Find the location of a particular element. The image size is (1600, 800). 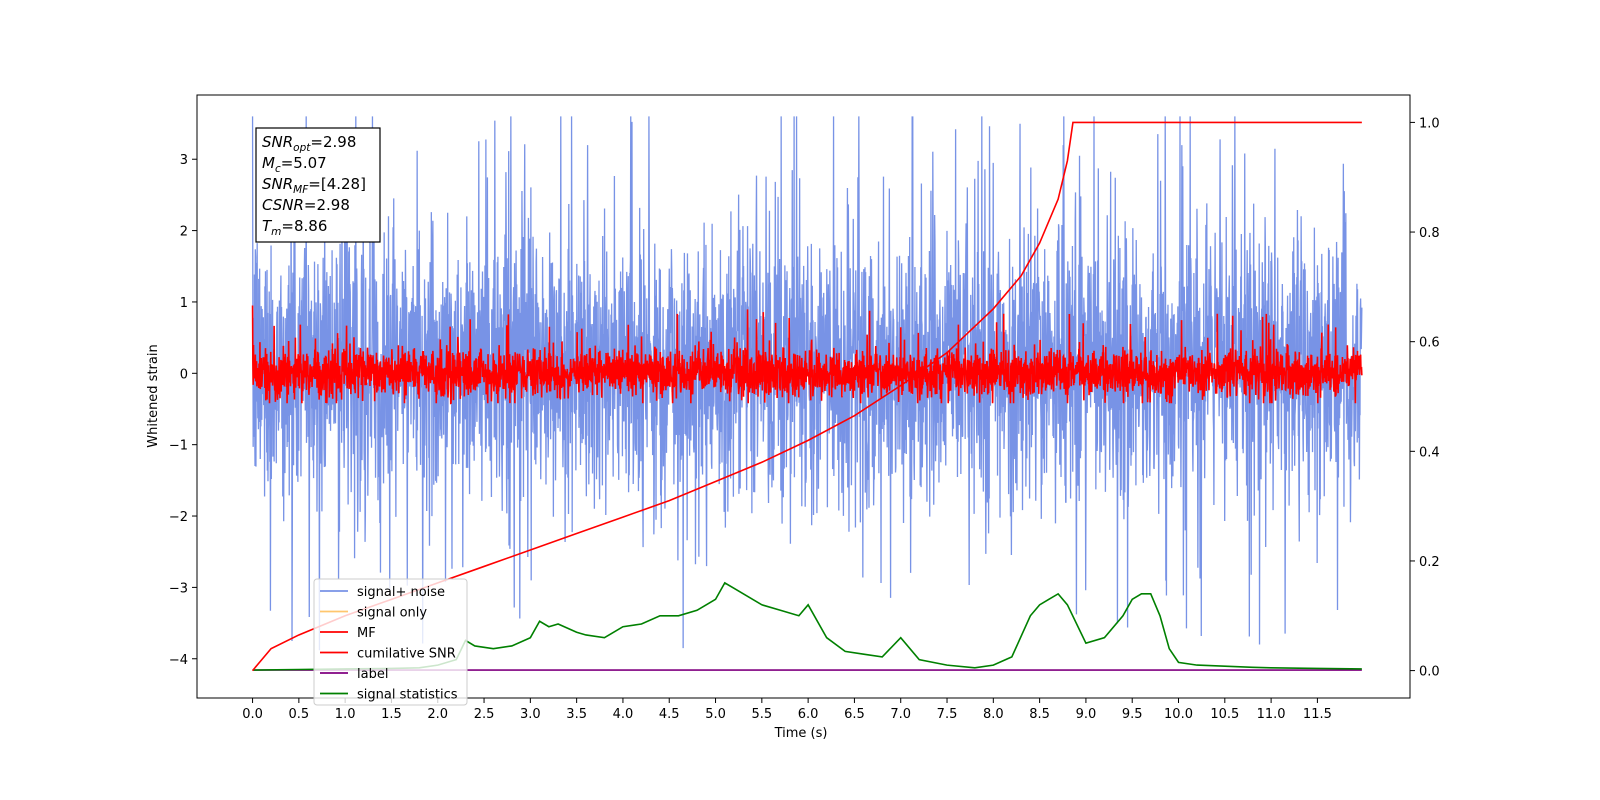

x-tick-label: 1.5 is located at coordinates (391, 714).